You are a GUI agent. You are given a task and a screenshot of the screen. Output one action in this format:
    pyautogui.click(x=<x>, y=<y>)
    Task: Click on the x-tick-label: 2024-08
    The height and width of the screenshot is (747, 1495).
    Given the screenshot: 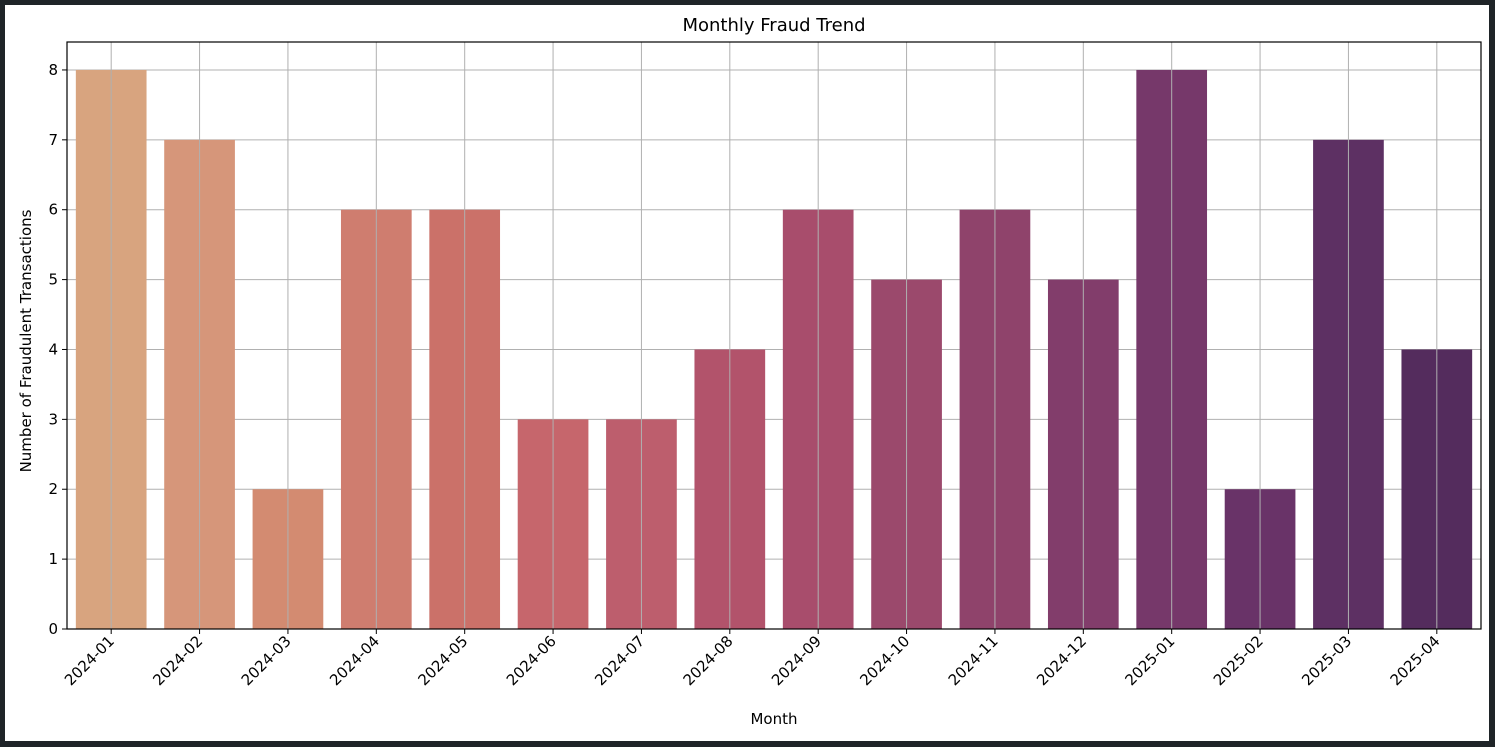 What is the action you would take?
    pyautogui.click(x=708, y=660)
    